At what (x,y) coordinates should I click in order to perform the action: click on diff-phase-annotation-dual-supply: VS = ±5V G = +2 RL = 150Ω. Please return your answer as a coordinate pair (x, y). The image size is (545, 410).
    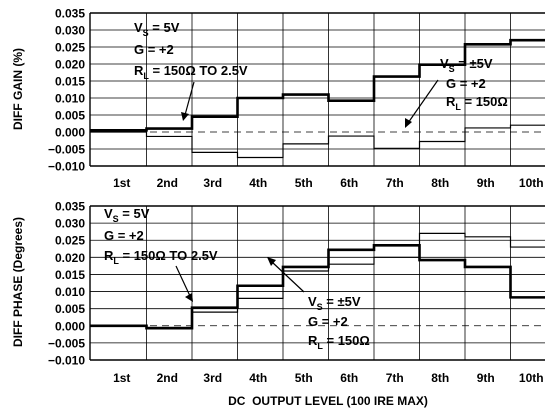
    Looking at the image, I should click on (339, 322).